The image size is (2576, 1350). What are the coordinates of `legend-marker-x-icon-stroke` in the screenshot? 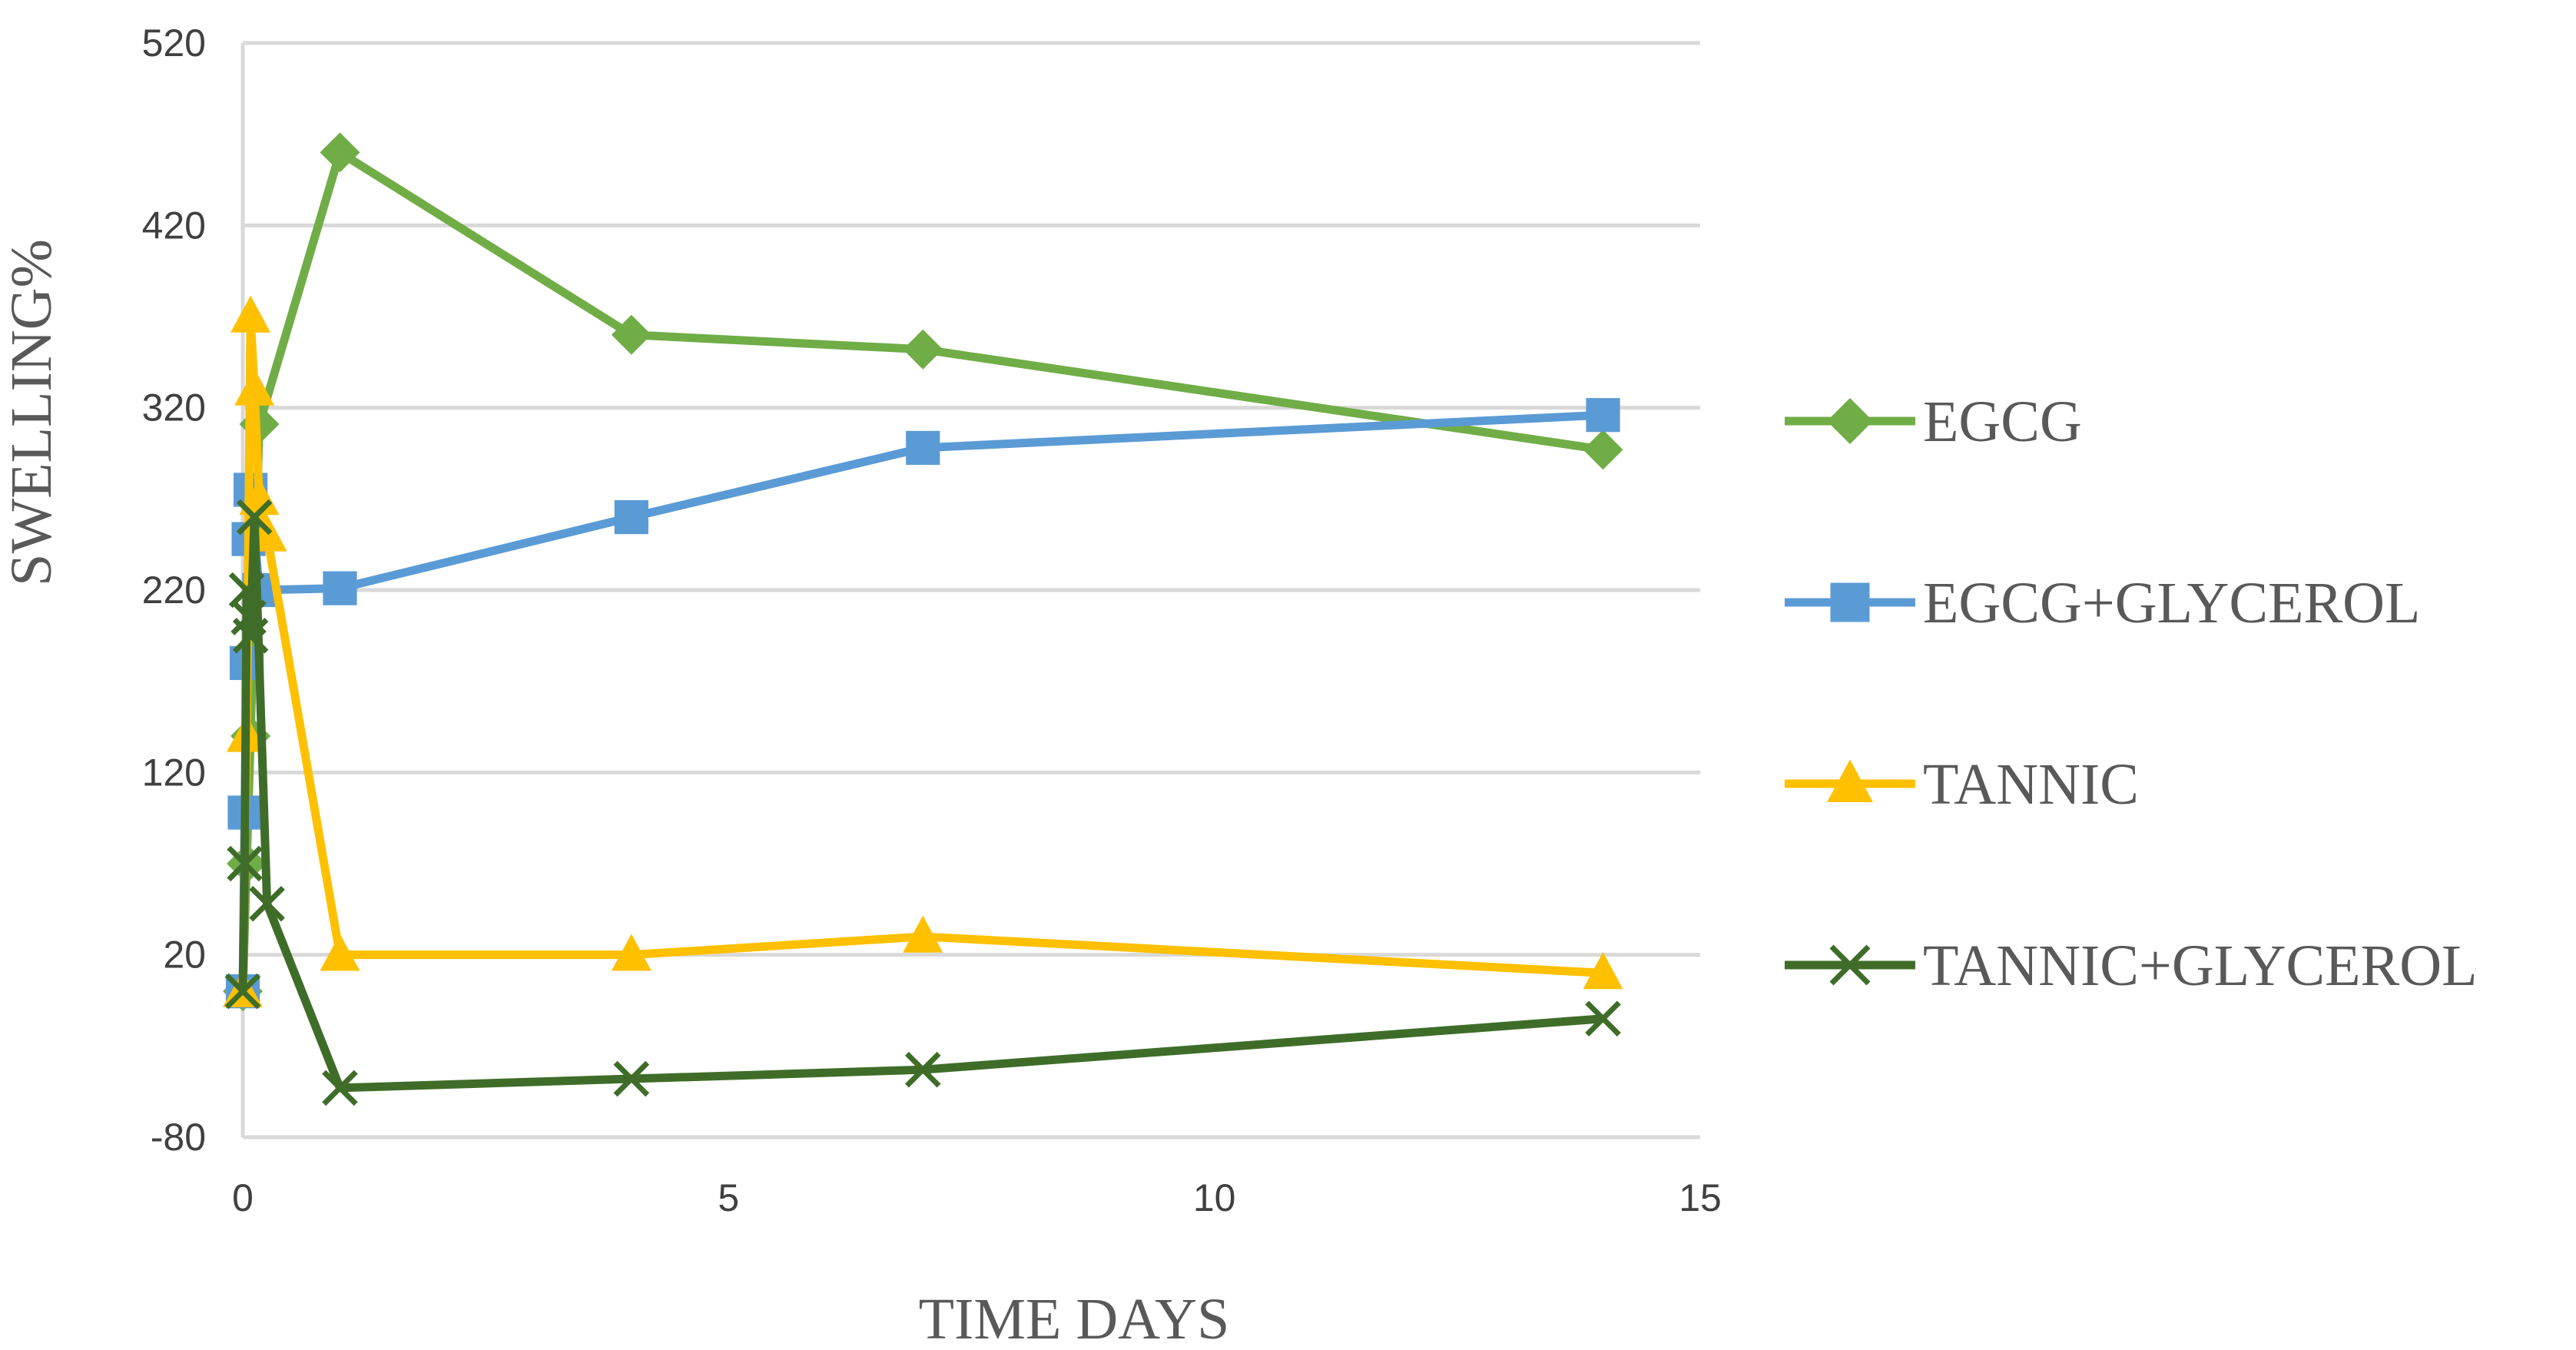 It's located at (1850, 965).